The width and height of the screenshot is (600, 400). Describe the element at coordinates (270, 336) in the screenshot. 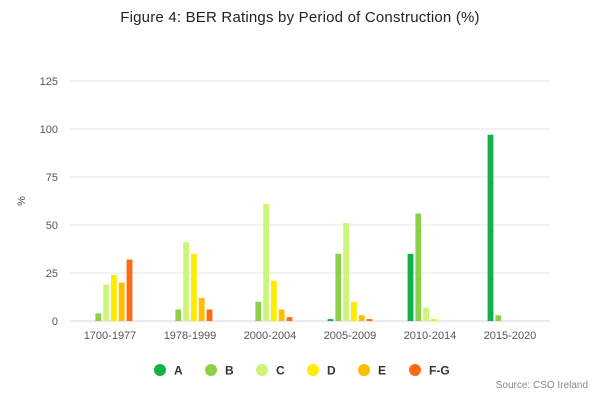

I see `x-tick-label: 2000-2004` at that location.